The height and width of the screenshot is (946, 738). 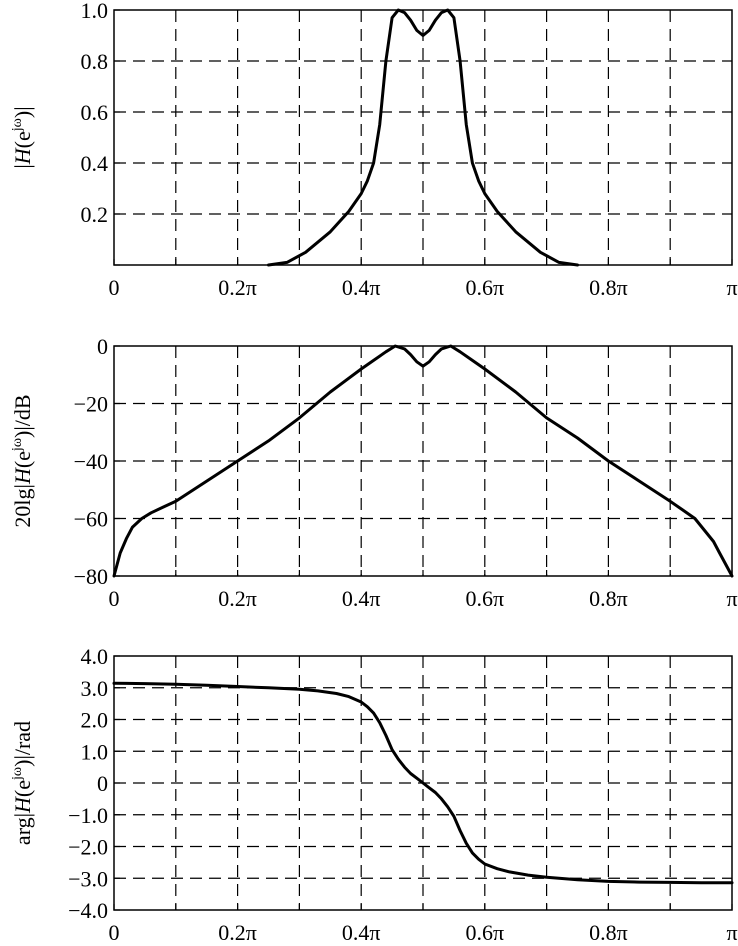 I want to click on y-tick-label: −3.0, so click(x=88, y=878).